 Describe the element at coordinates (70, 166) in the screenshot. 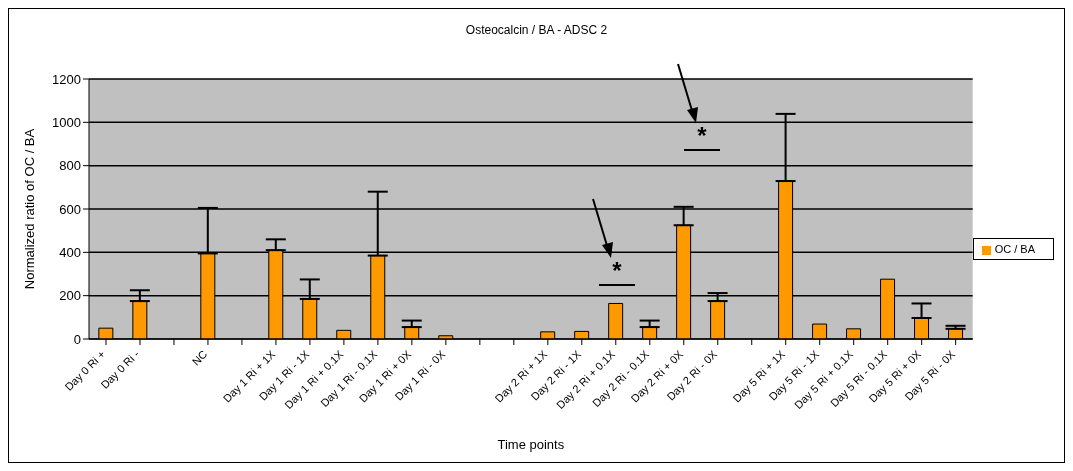

I see `y-tick-label: 800` at that location.